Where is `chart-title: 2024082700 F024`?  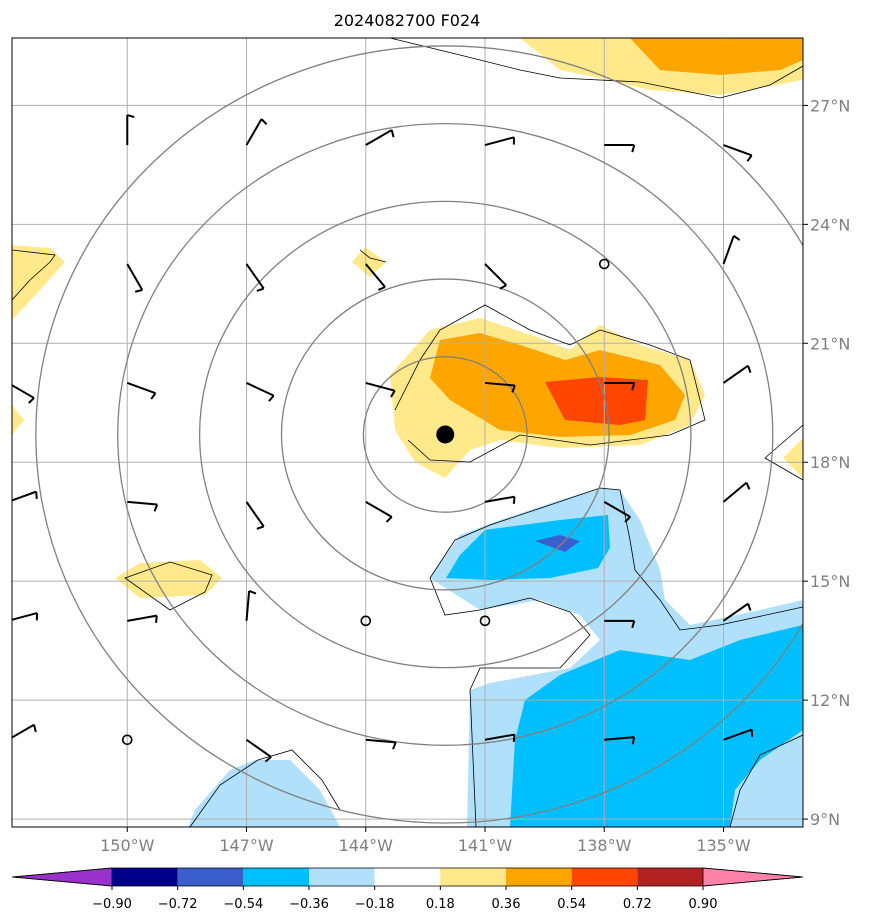
chart-title: 2024082700 F024 is located at coordinates (407, 20).